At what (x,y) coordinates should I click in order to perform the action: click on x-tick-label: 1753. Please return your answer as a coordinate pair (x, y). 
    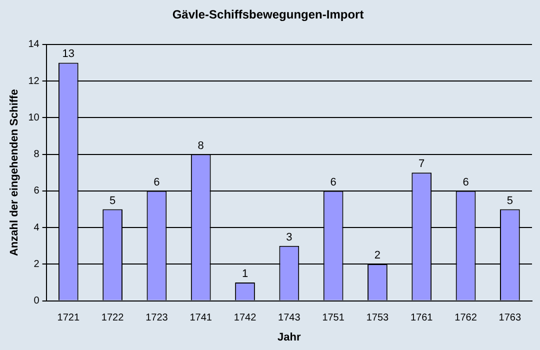
    Looking at the image, I should click on (378, 318).